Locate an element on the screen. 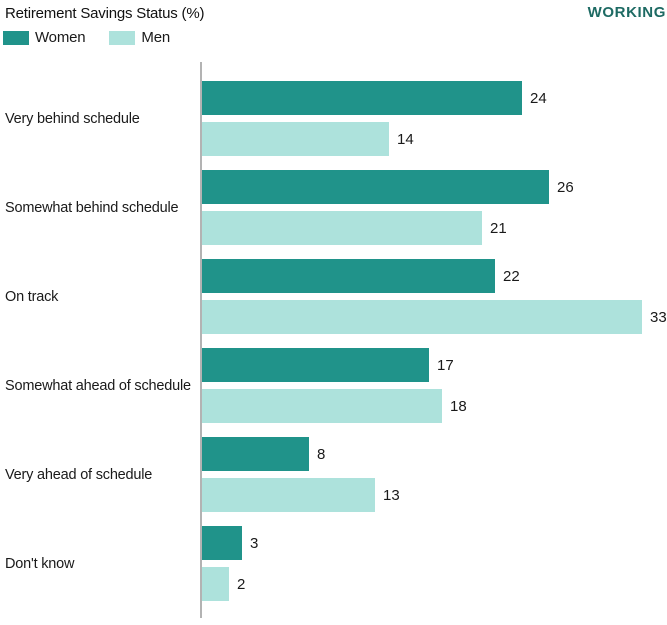  legend: Women Men is located at coordinates (86, 37).